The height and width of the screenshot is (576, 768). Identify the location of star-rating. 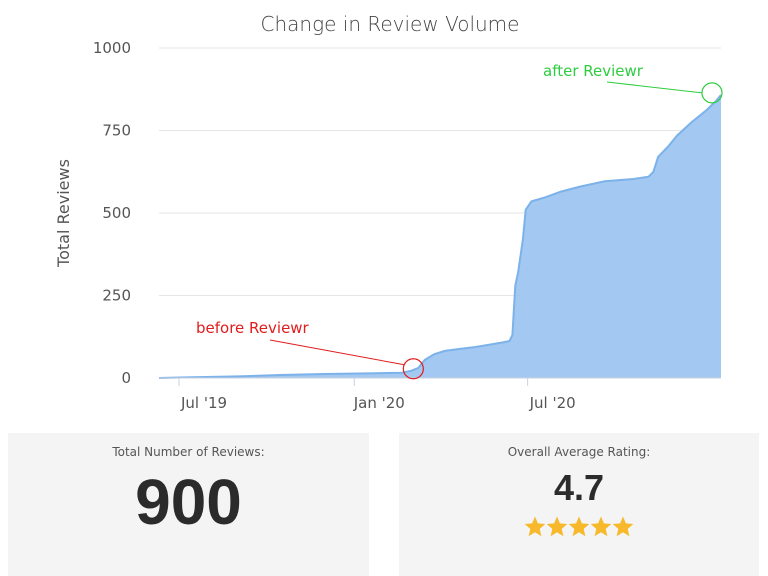
(579, 529).